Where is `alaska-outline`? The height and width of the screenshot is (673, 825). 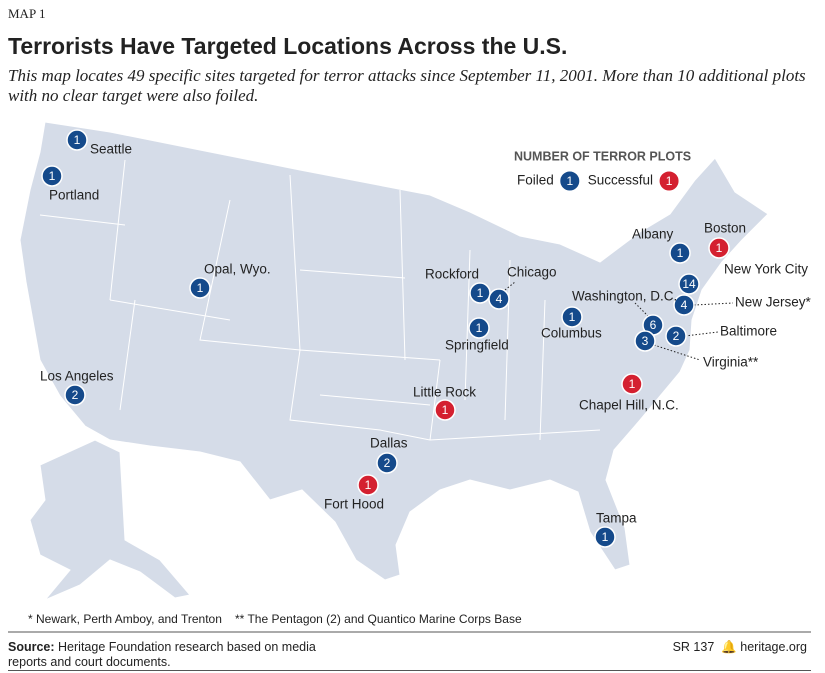
alaska-outline is located at coordinates (110, 520).